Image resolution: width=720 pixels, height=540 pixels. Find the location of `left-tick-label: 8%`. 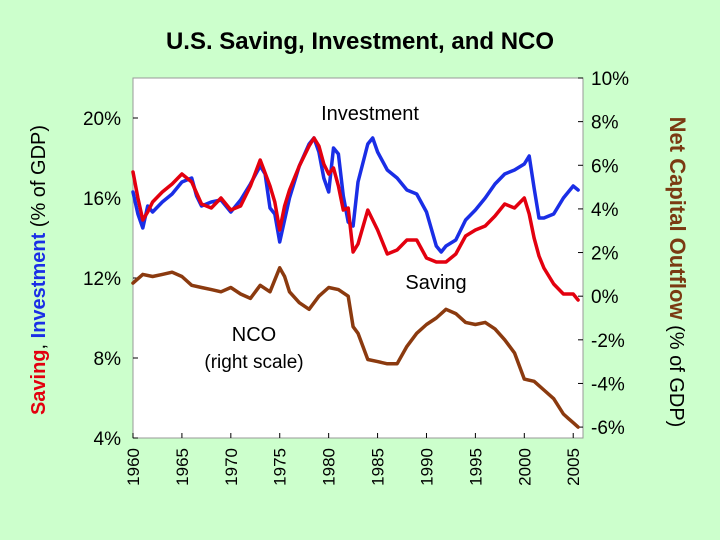

left-tick-label: 8% is located at coordinates (108, 359).